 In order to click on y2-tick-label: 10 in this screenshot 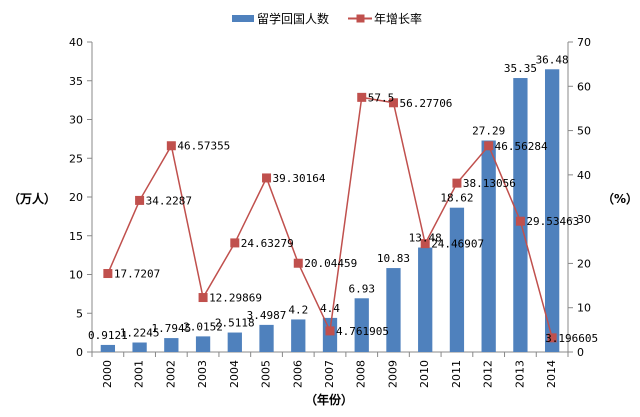, I will do `click(584, 308)`.